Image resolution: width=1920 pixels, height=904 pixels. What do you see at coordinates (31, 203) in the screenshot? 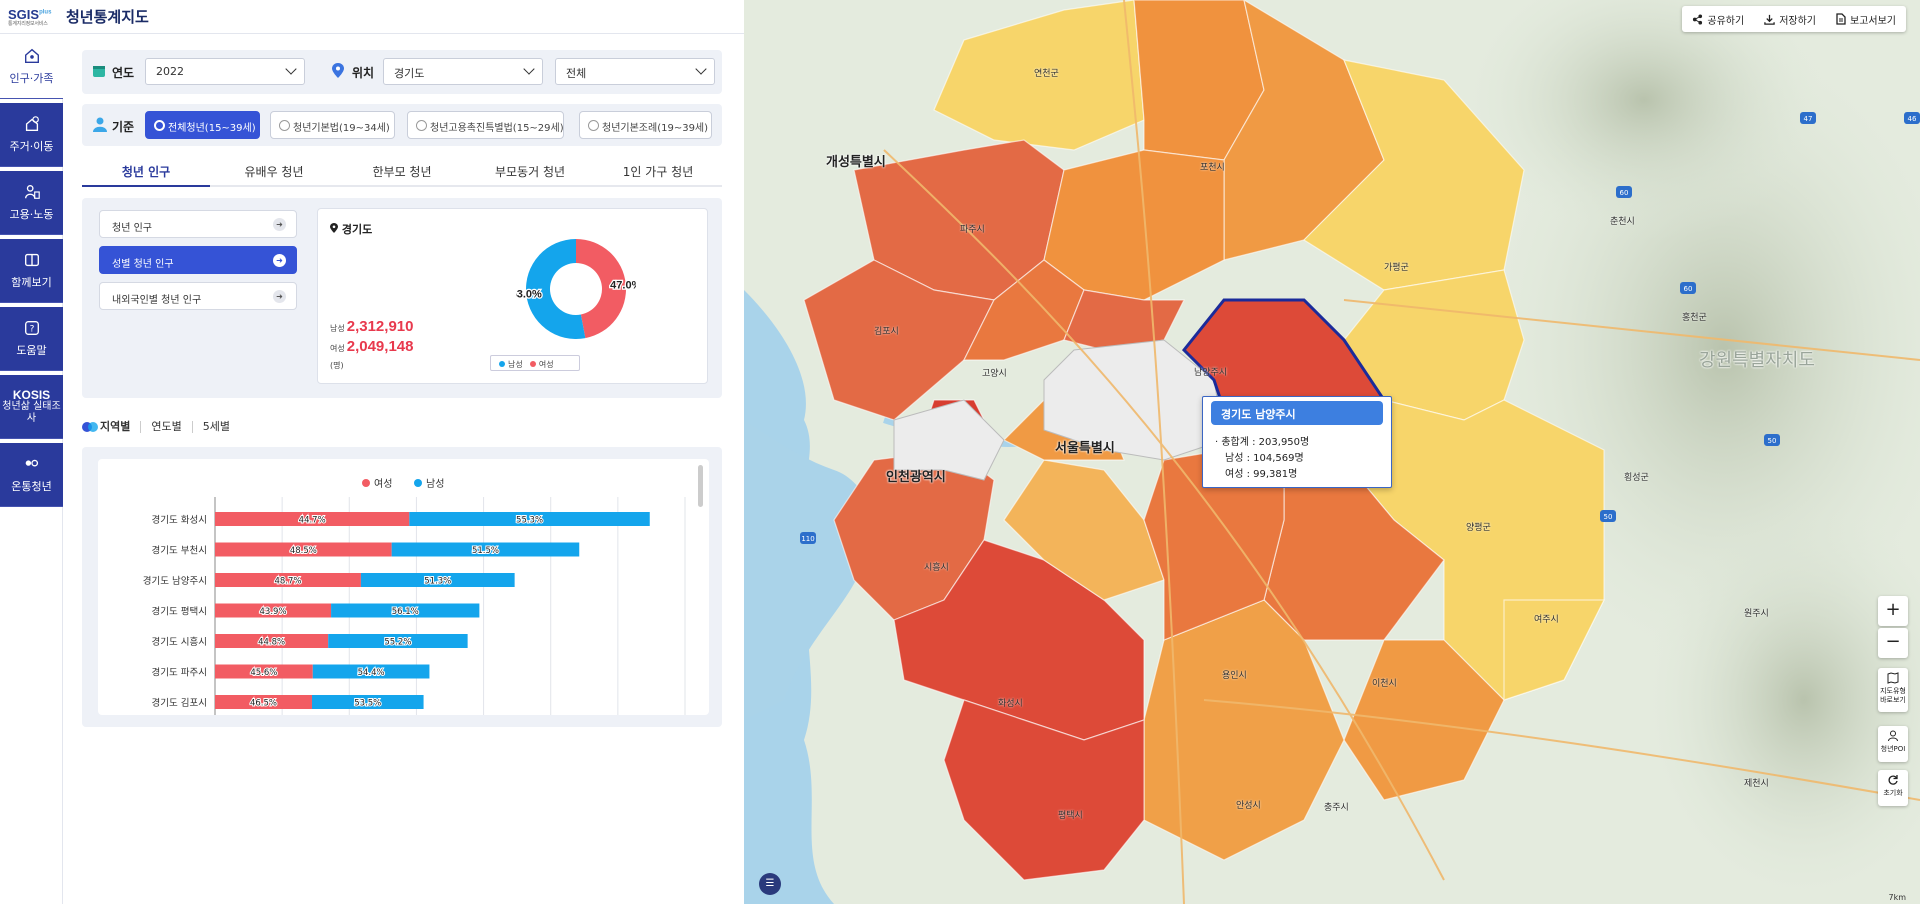
I see `nav-item-employment: 고용·노동` at bounding box center [31, 203].